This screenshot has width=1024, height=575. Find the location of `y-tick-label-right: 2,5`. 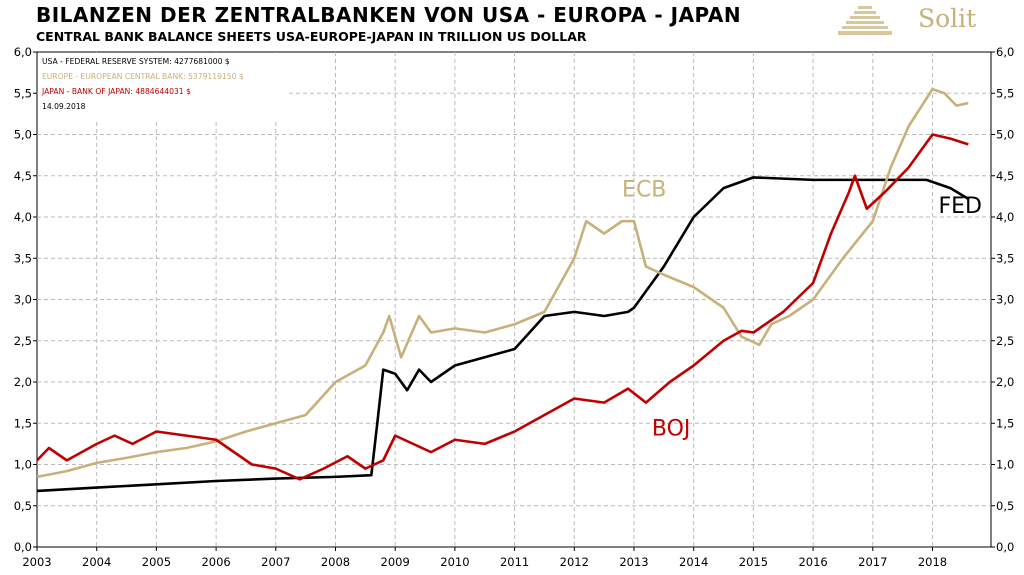

y-tick-label-right: 2,5 is located at coordinates (1005, 341).